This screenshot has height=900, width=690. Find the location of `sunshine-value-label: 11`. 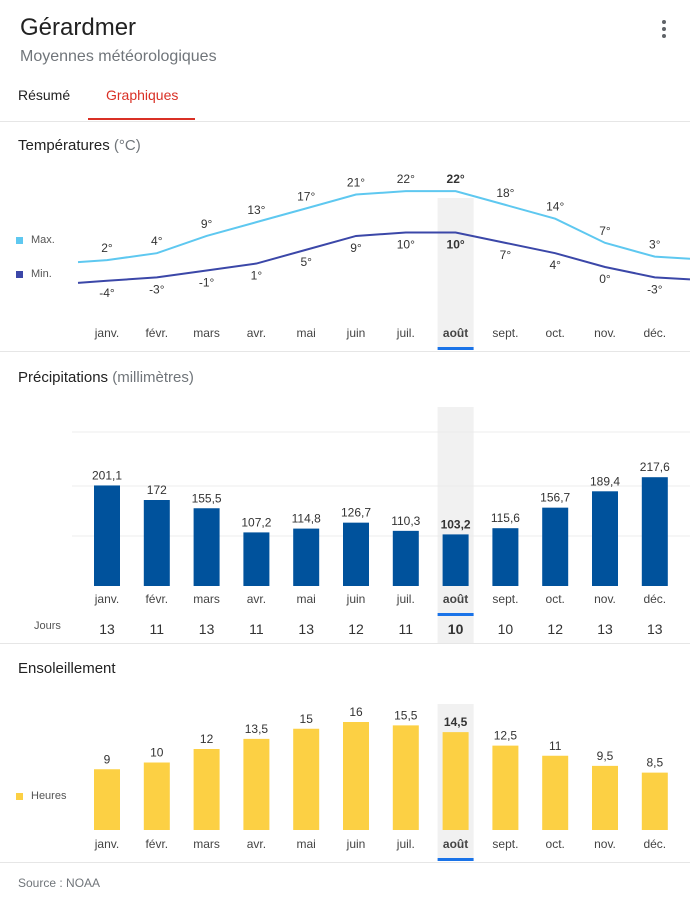

sunshine-value-label: 11 is located at coordinates (555, 746).